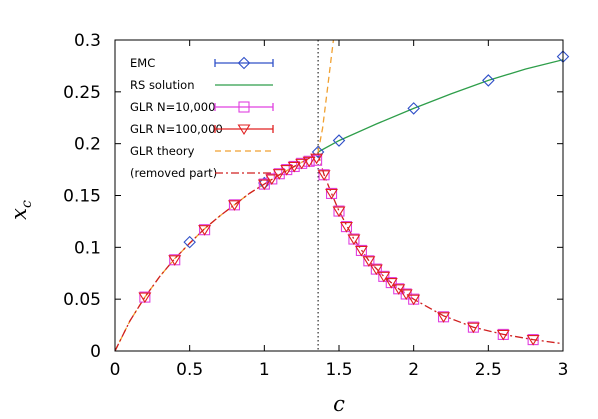  I want to click on y-tick-label: 0.15, so click(82, 197).